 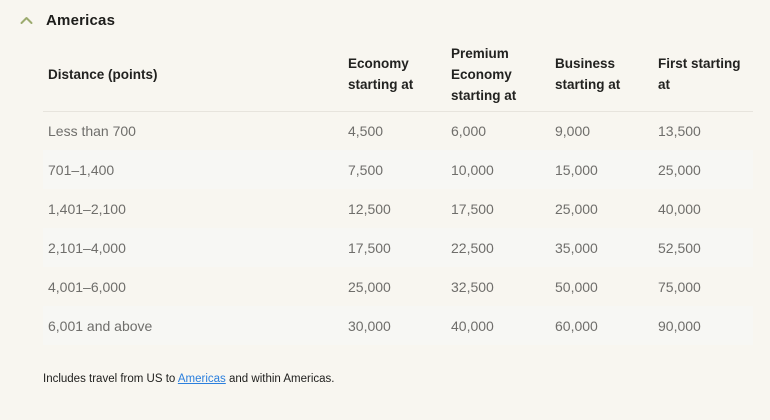 What do you see at coordinates (398, 208) in the screenshot?
I see `table-row: 1,401–2,100 12,500 17,500 25,000 40,000` at bounding box center [398, 208].